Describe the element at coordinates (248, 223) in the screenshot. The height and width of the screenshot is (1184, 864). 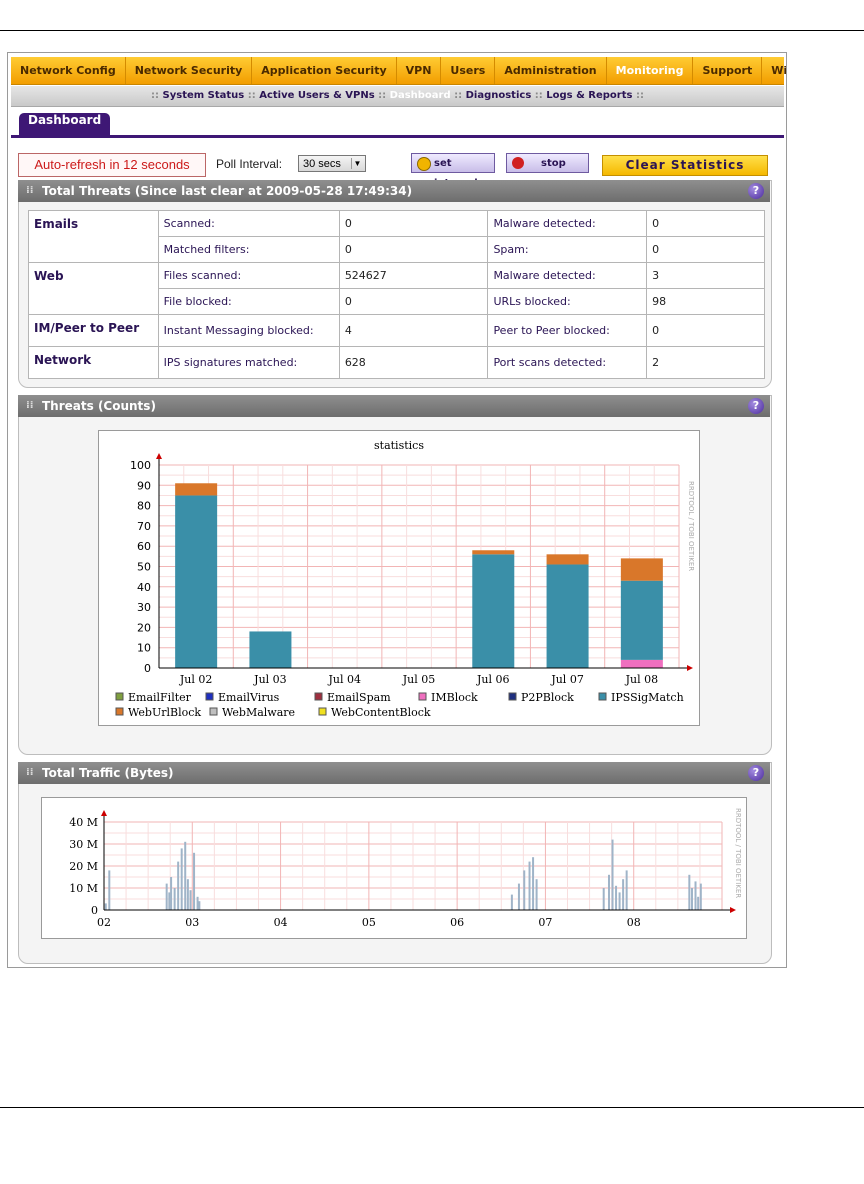
I see `threat-label: Scanned:` at that location.